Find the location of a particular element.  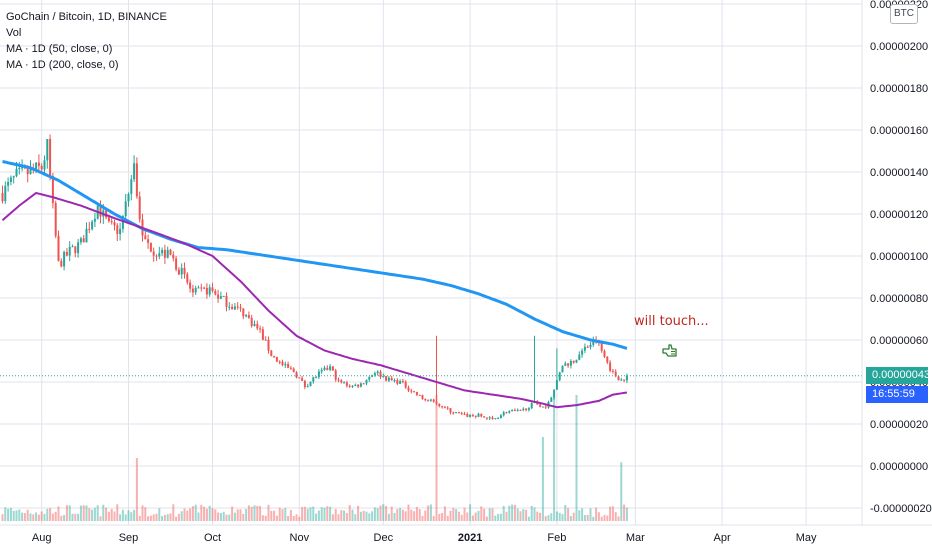

pointing-hand-icon is located at coordinates (669, 350).